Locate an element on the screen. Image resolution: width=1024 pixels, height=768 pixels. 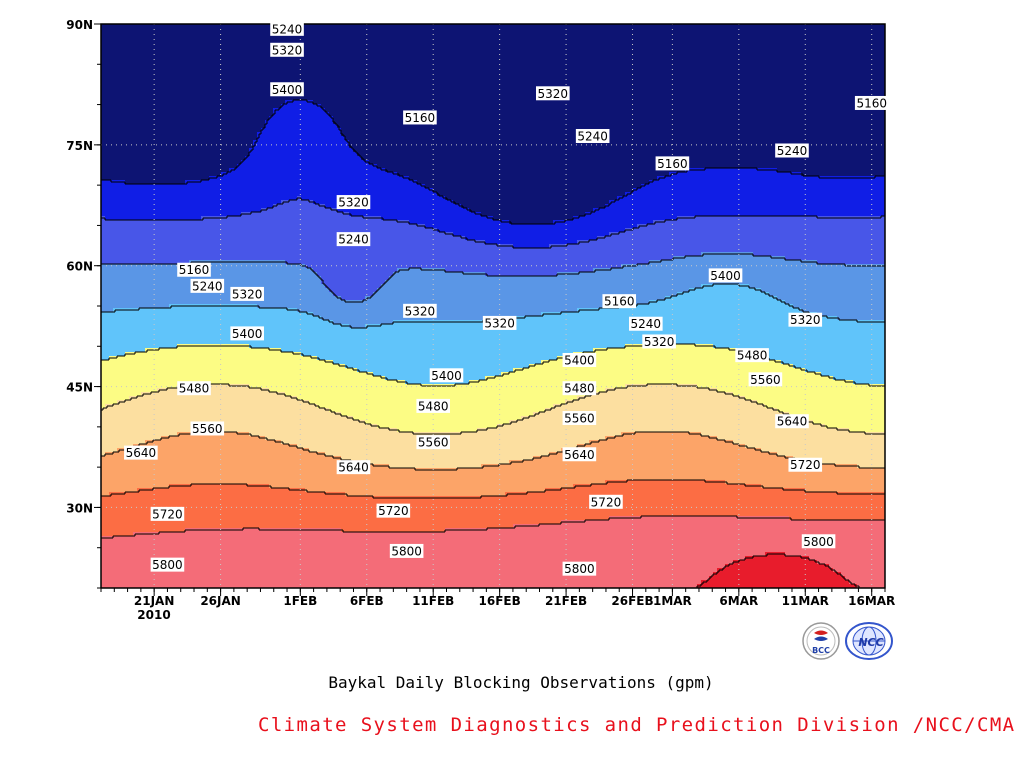
contour-label: 5800 is located at coordinates (579, 568).